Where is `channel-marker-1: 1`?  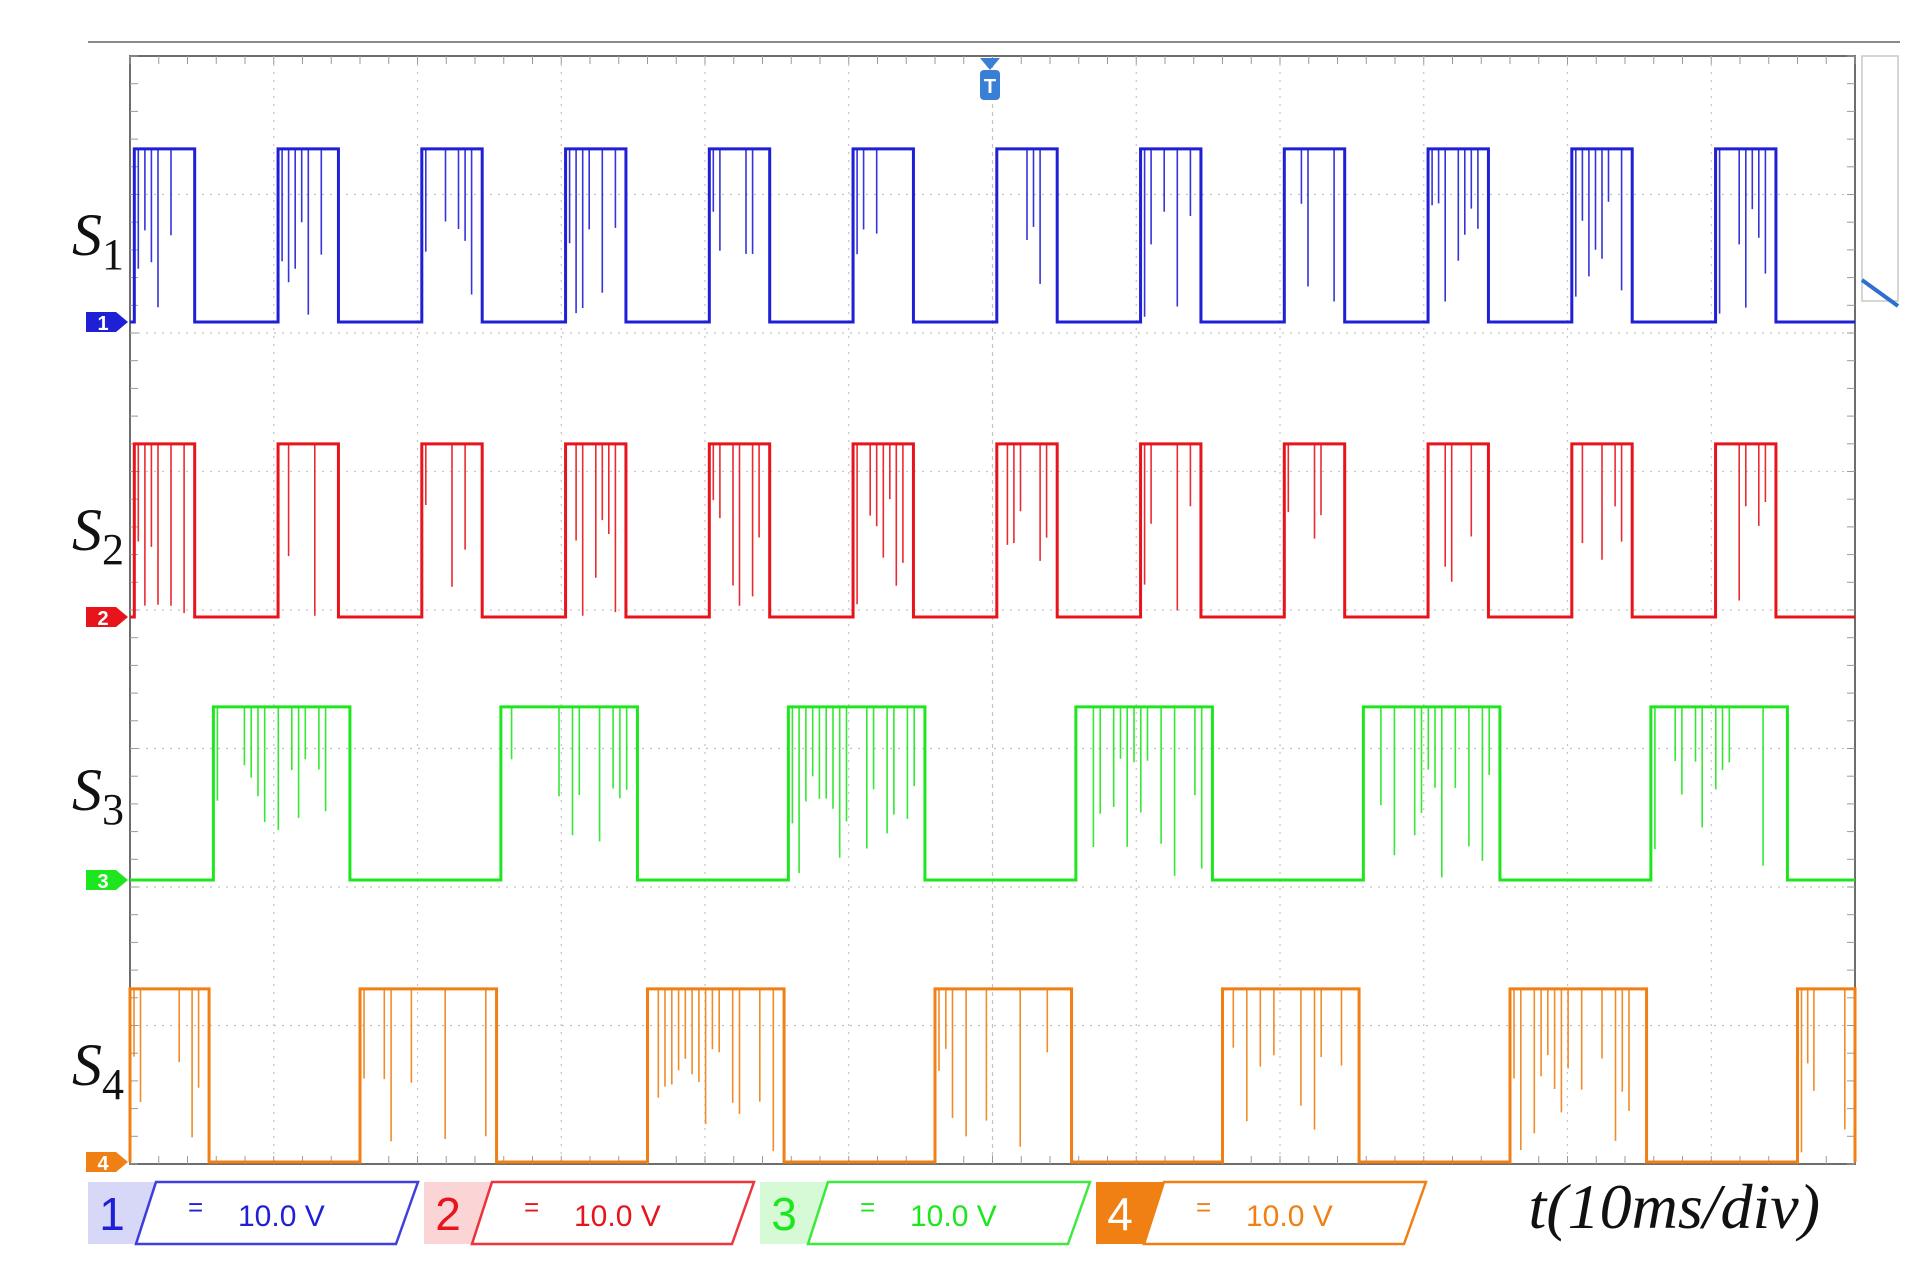
channel-marker-1: 1 is located at coordinates (107, 323).